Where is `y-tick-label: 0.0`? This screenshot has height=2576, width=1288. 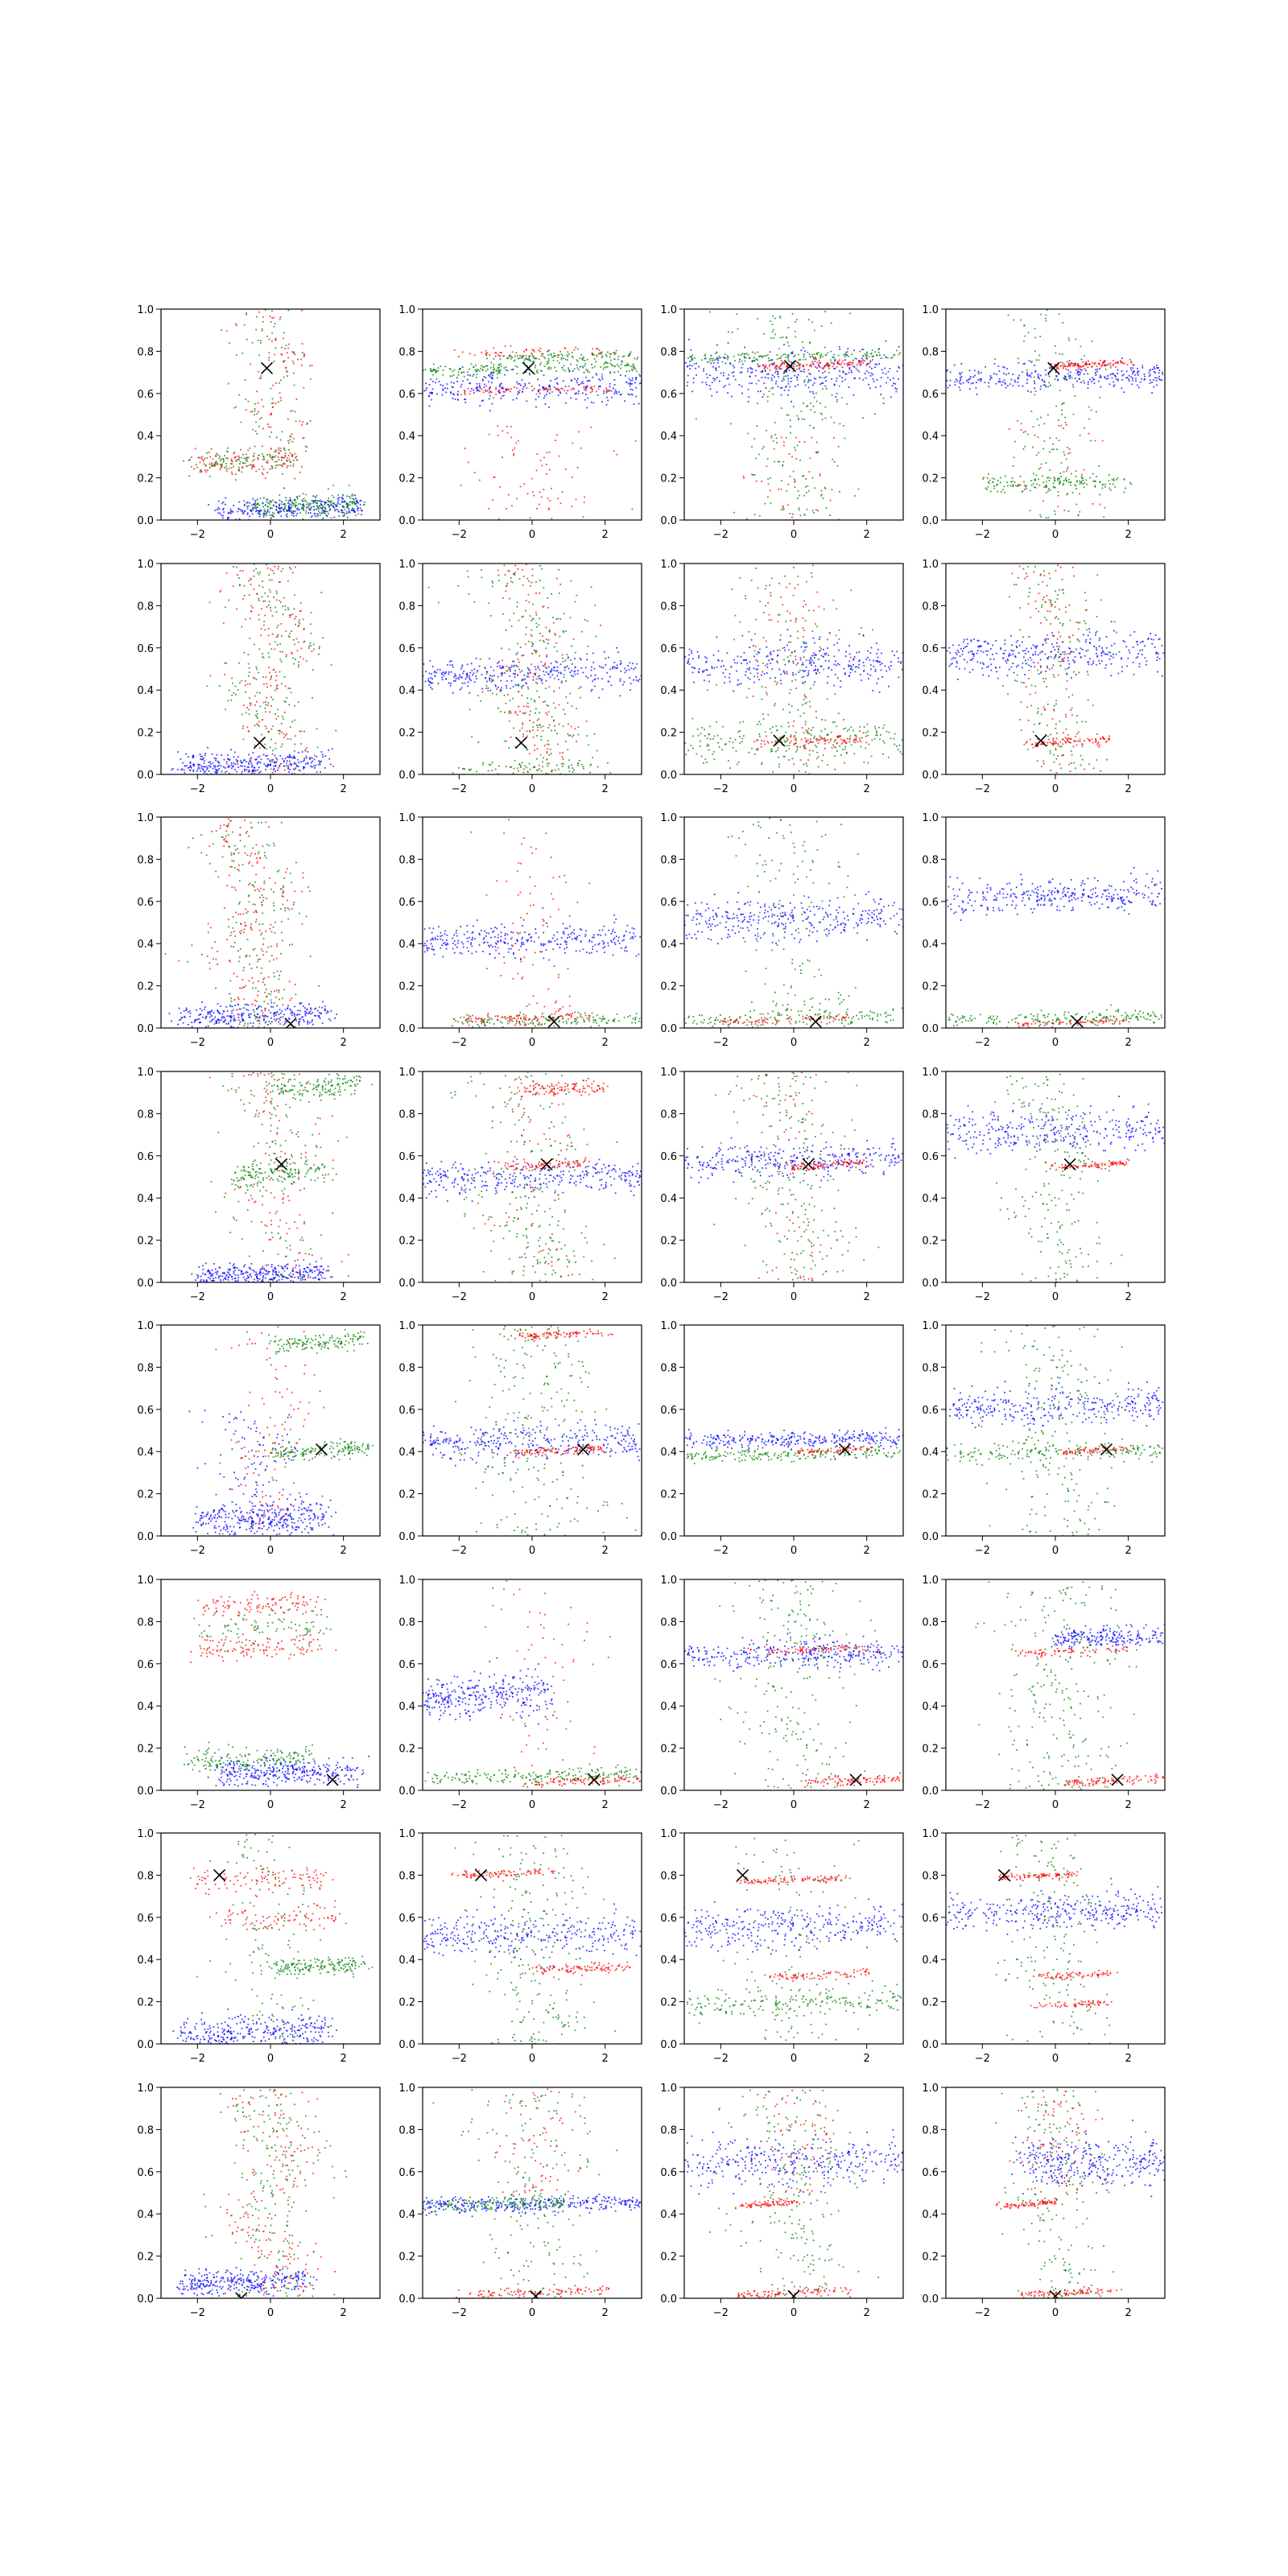
y-tick-label: 0.0 is located at coordinates (406, 521).